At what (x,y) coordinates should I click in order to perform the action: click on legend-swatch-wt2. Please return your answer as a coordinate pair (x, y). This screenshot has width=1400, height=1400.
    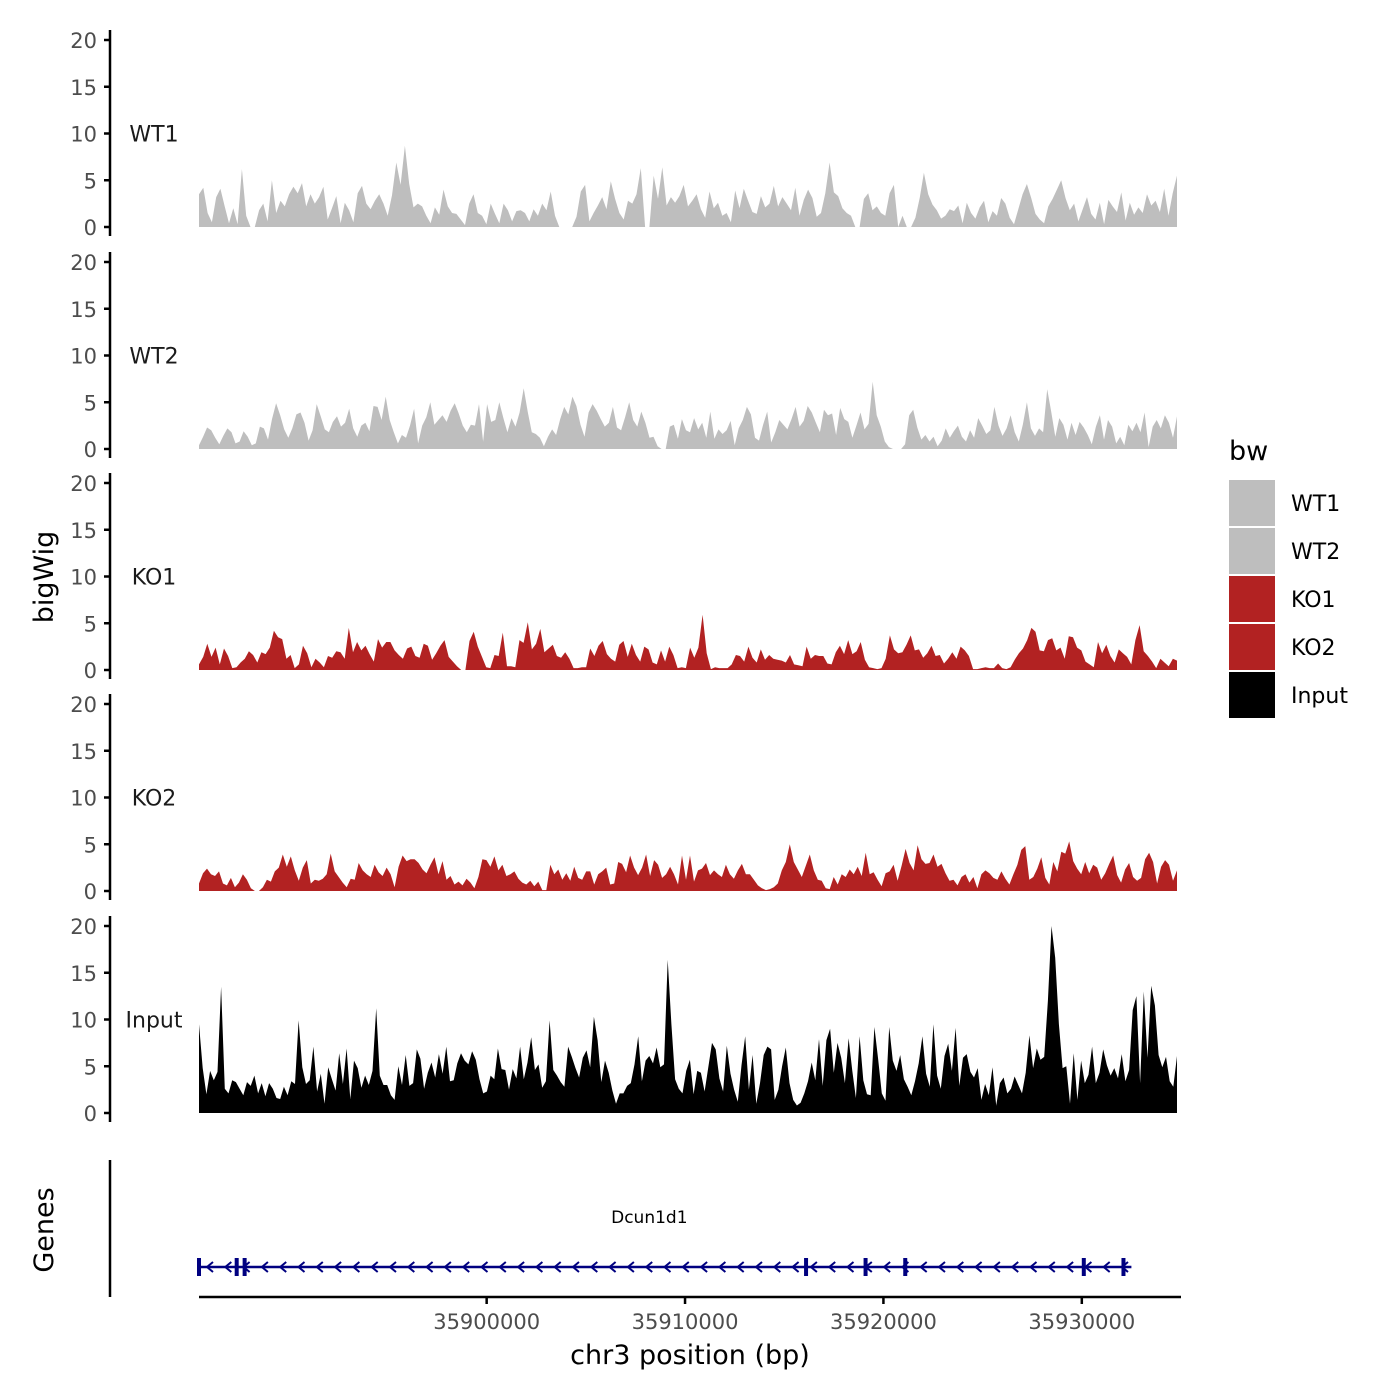
    Looking at the image, I should click on (1252, 551).